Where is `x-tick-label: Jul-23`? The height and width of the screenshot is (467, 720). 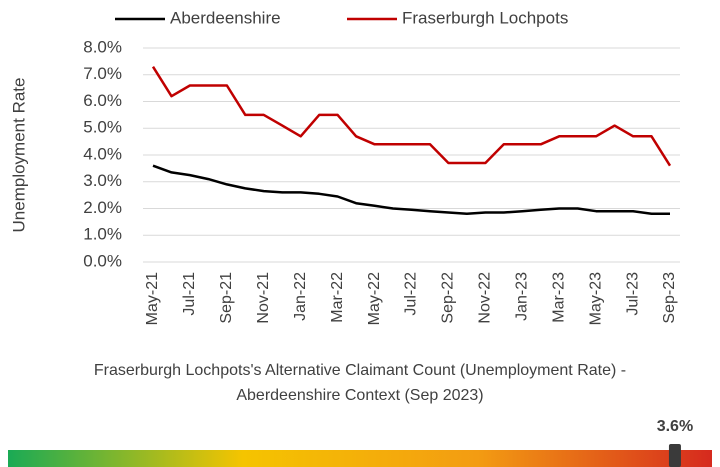 x-tick-label: Jul-23 is located at coordinates (632, 294).